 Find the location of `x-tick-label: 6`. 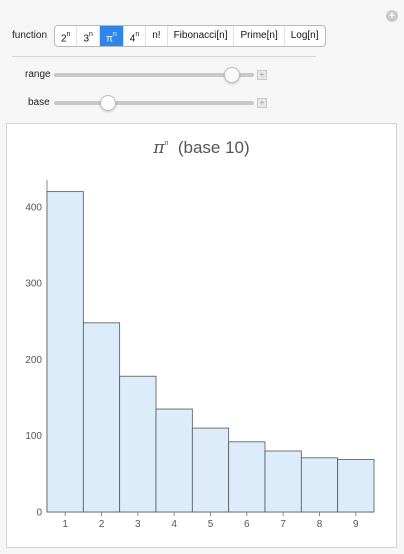

x-tick-label: 6 is located at coordinates (247, 524).